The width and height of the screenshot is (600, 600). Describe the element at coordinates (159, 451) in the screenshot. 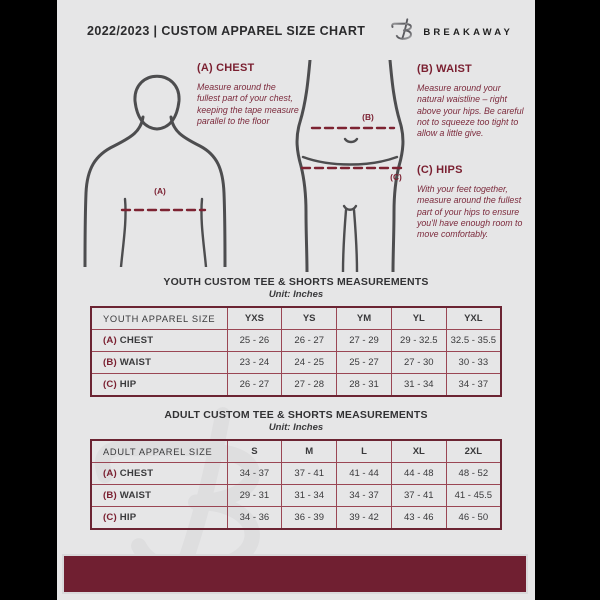

I see `apparel-size-header-cell: ADULT APPAREL SIZE` at that location.